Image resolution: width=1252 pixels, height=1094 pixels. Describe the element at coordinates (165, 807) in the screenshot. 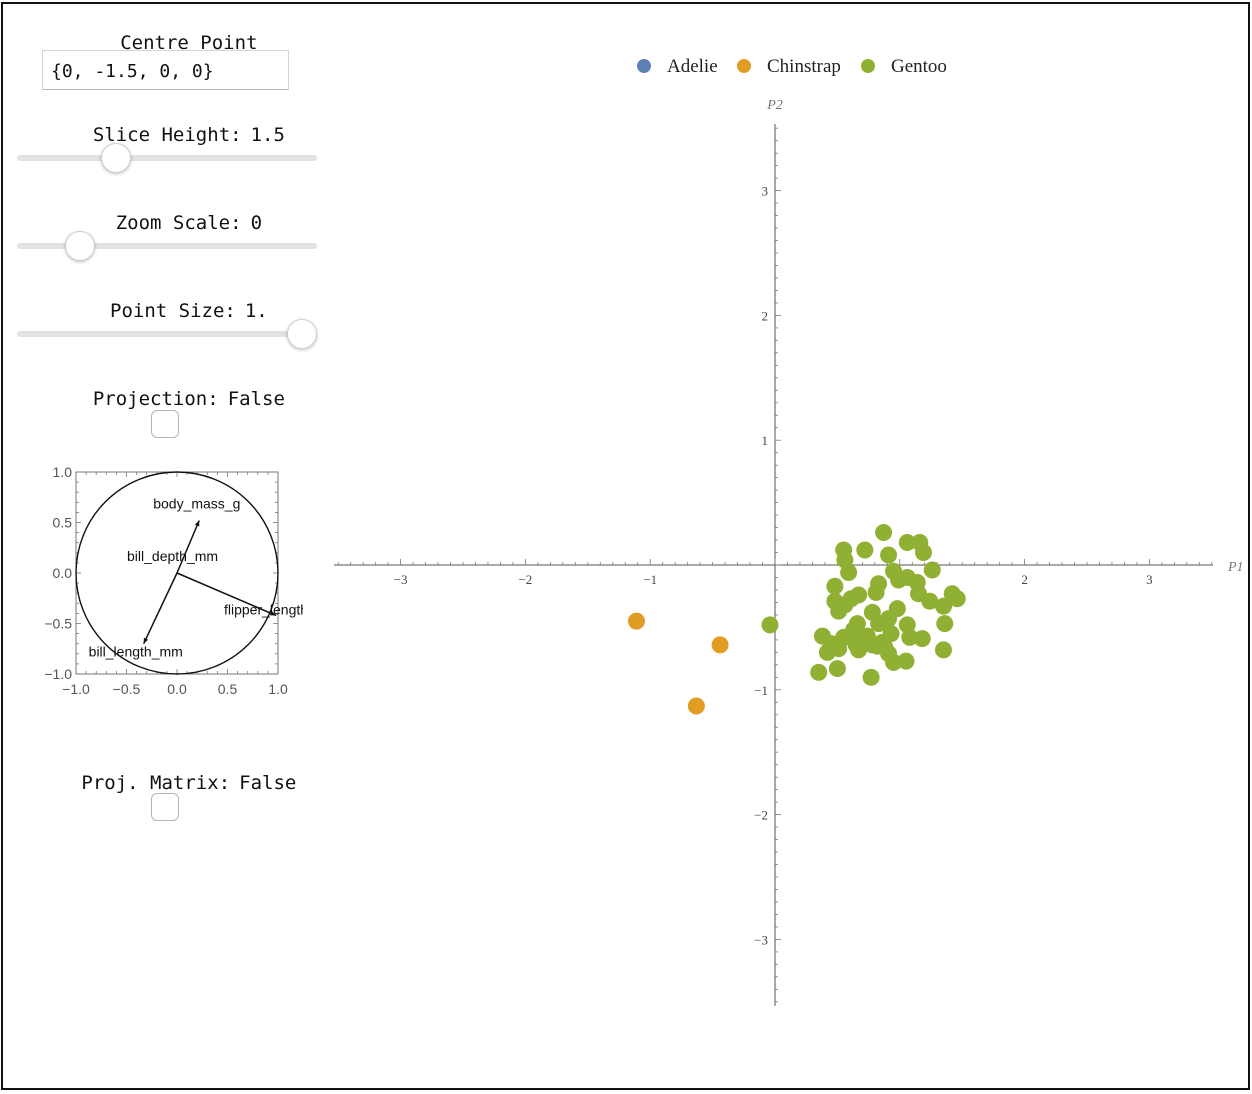

I see `proj-matrix-checkbox` at that location.